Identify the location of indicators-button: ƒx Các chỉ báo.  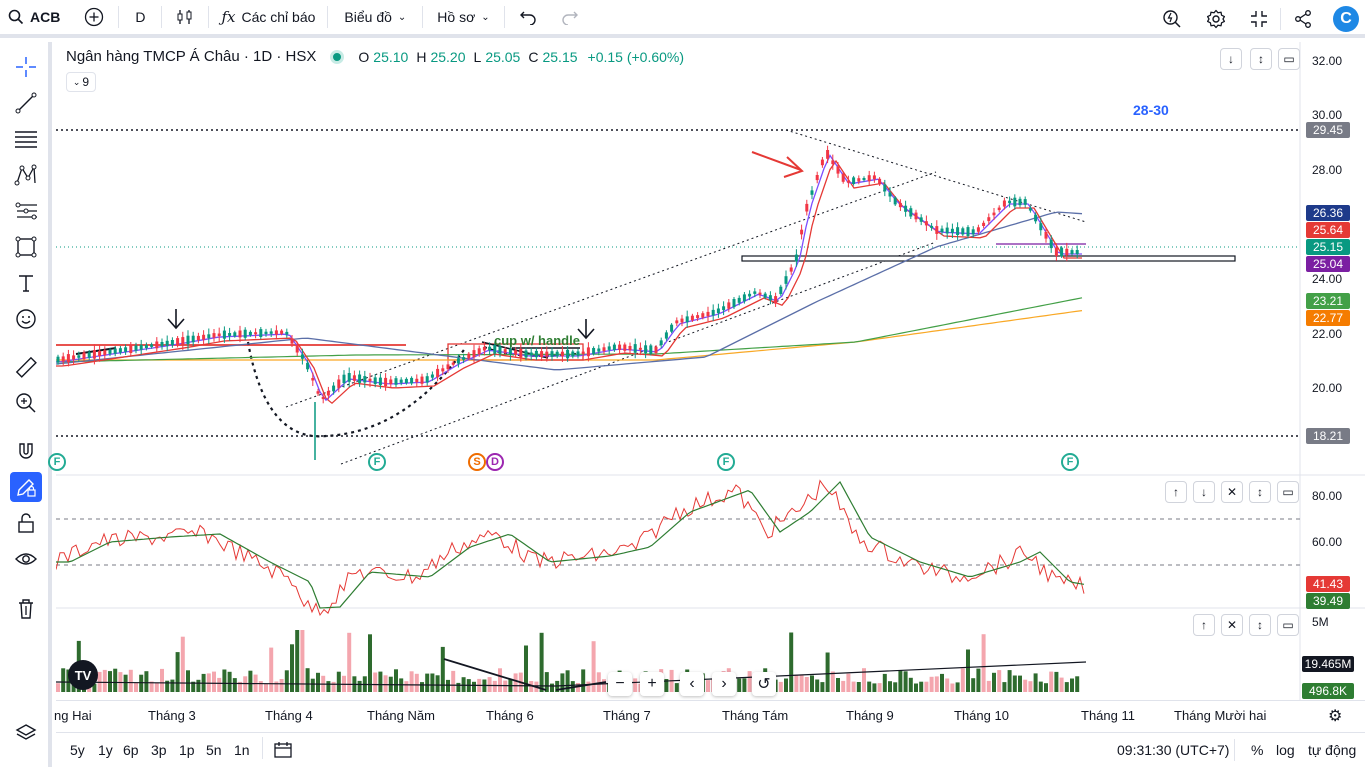
(268, 18).